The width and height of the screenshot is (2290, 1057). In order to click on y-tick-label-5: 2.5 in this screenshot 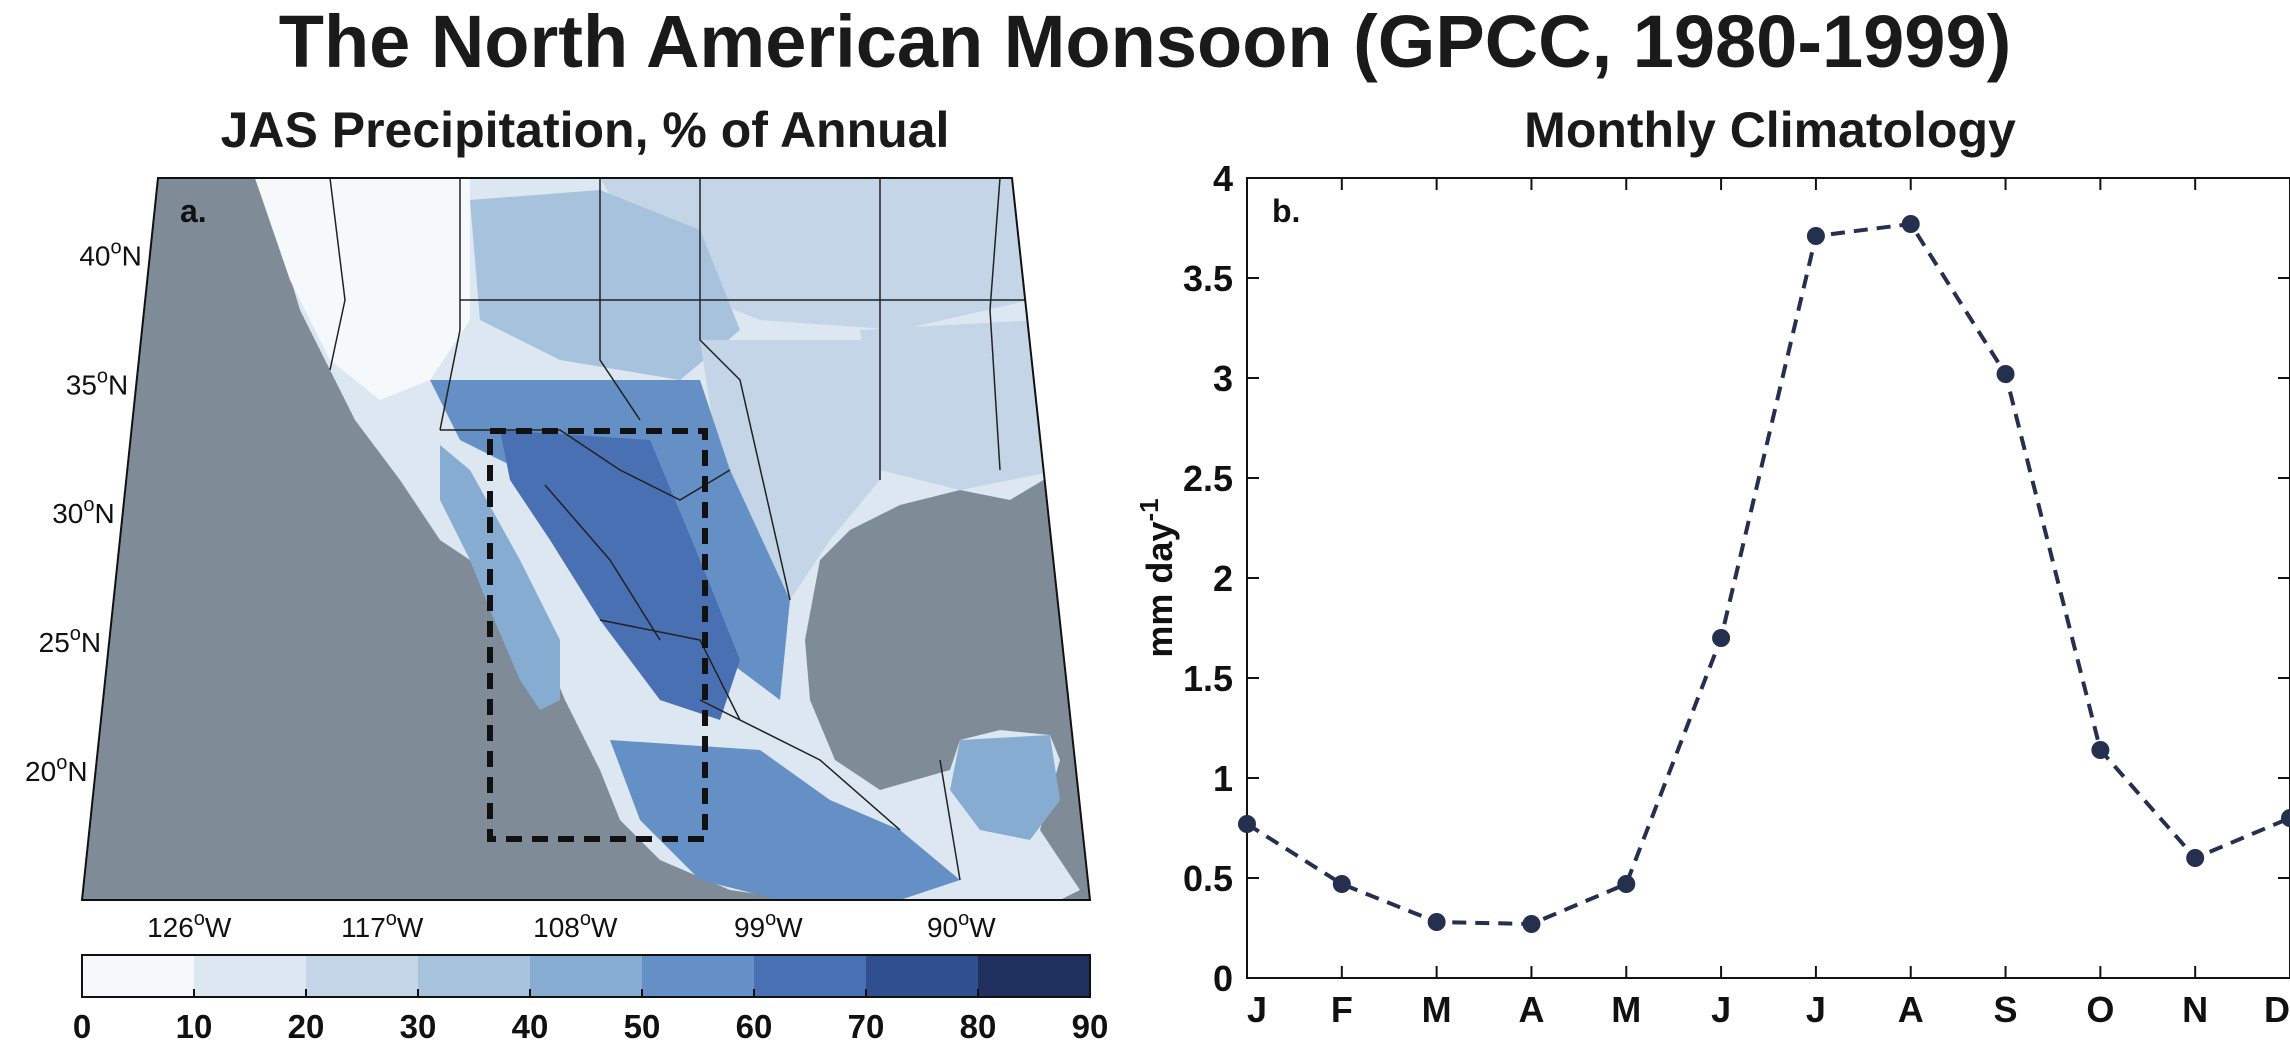, I will do `click(1208, 478)`.